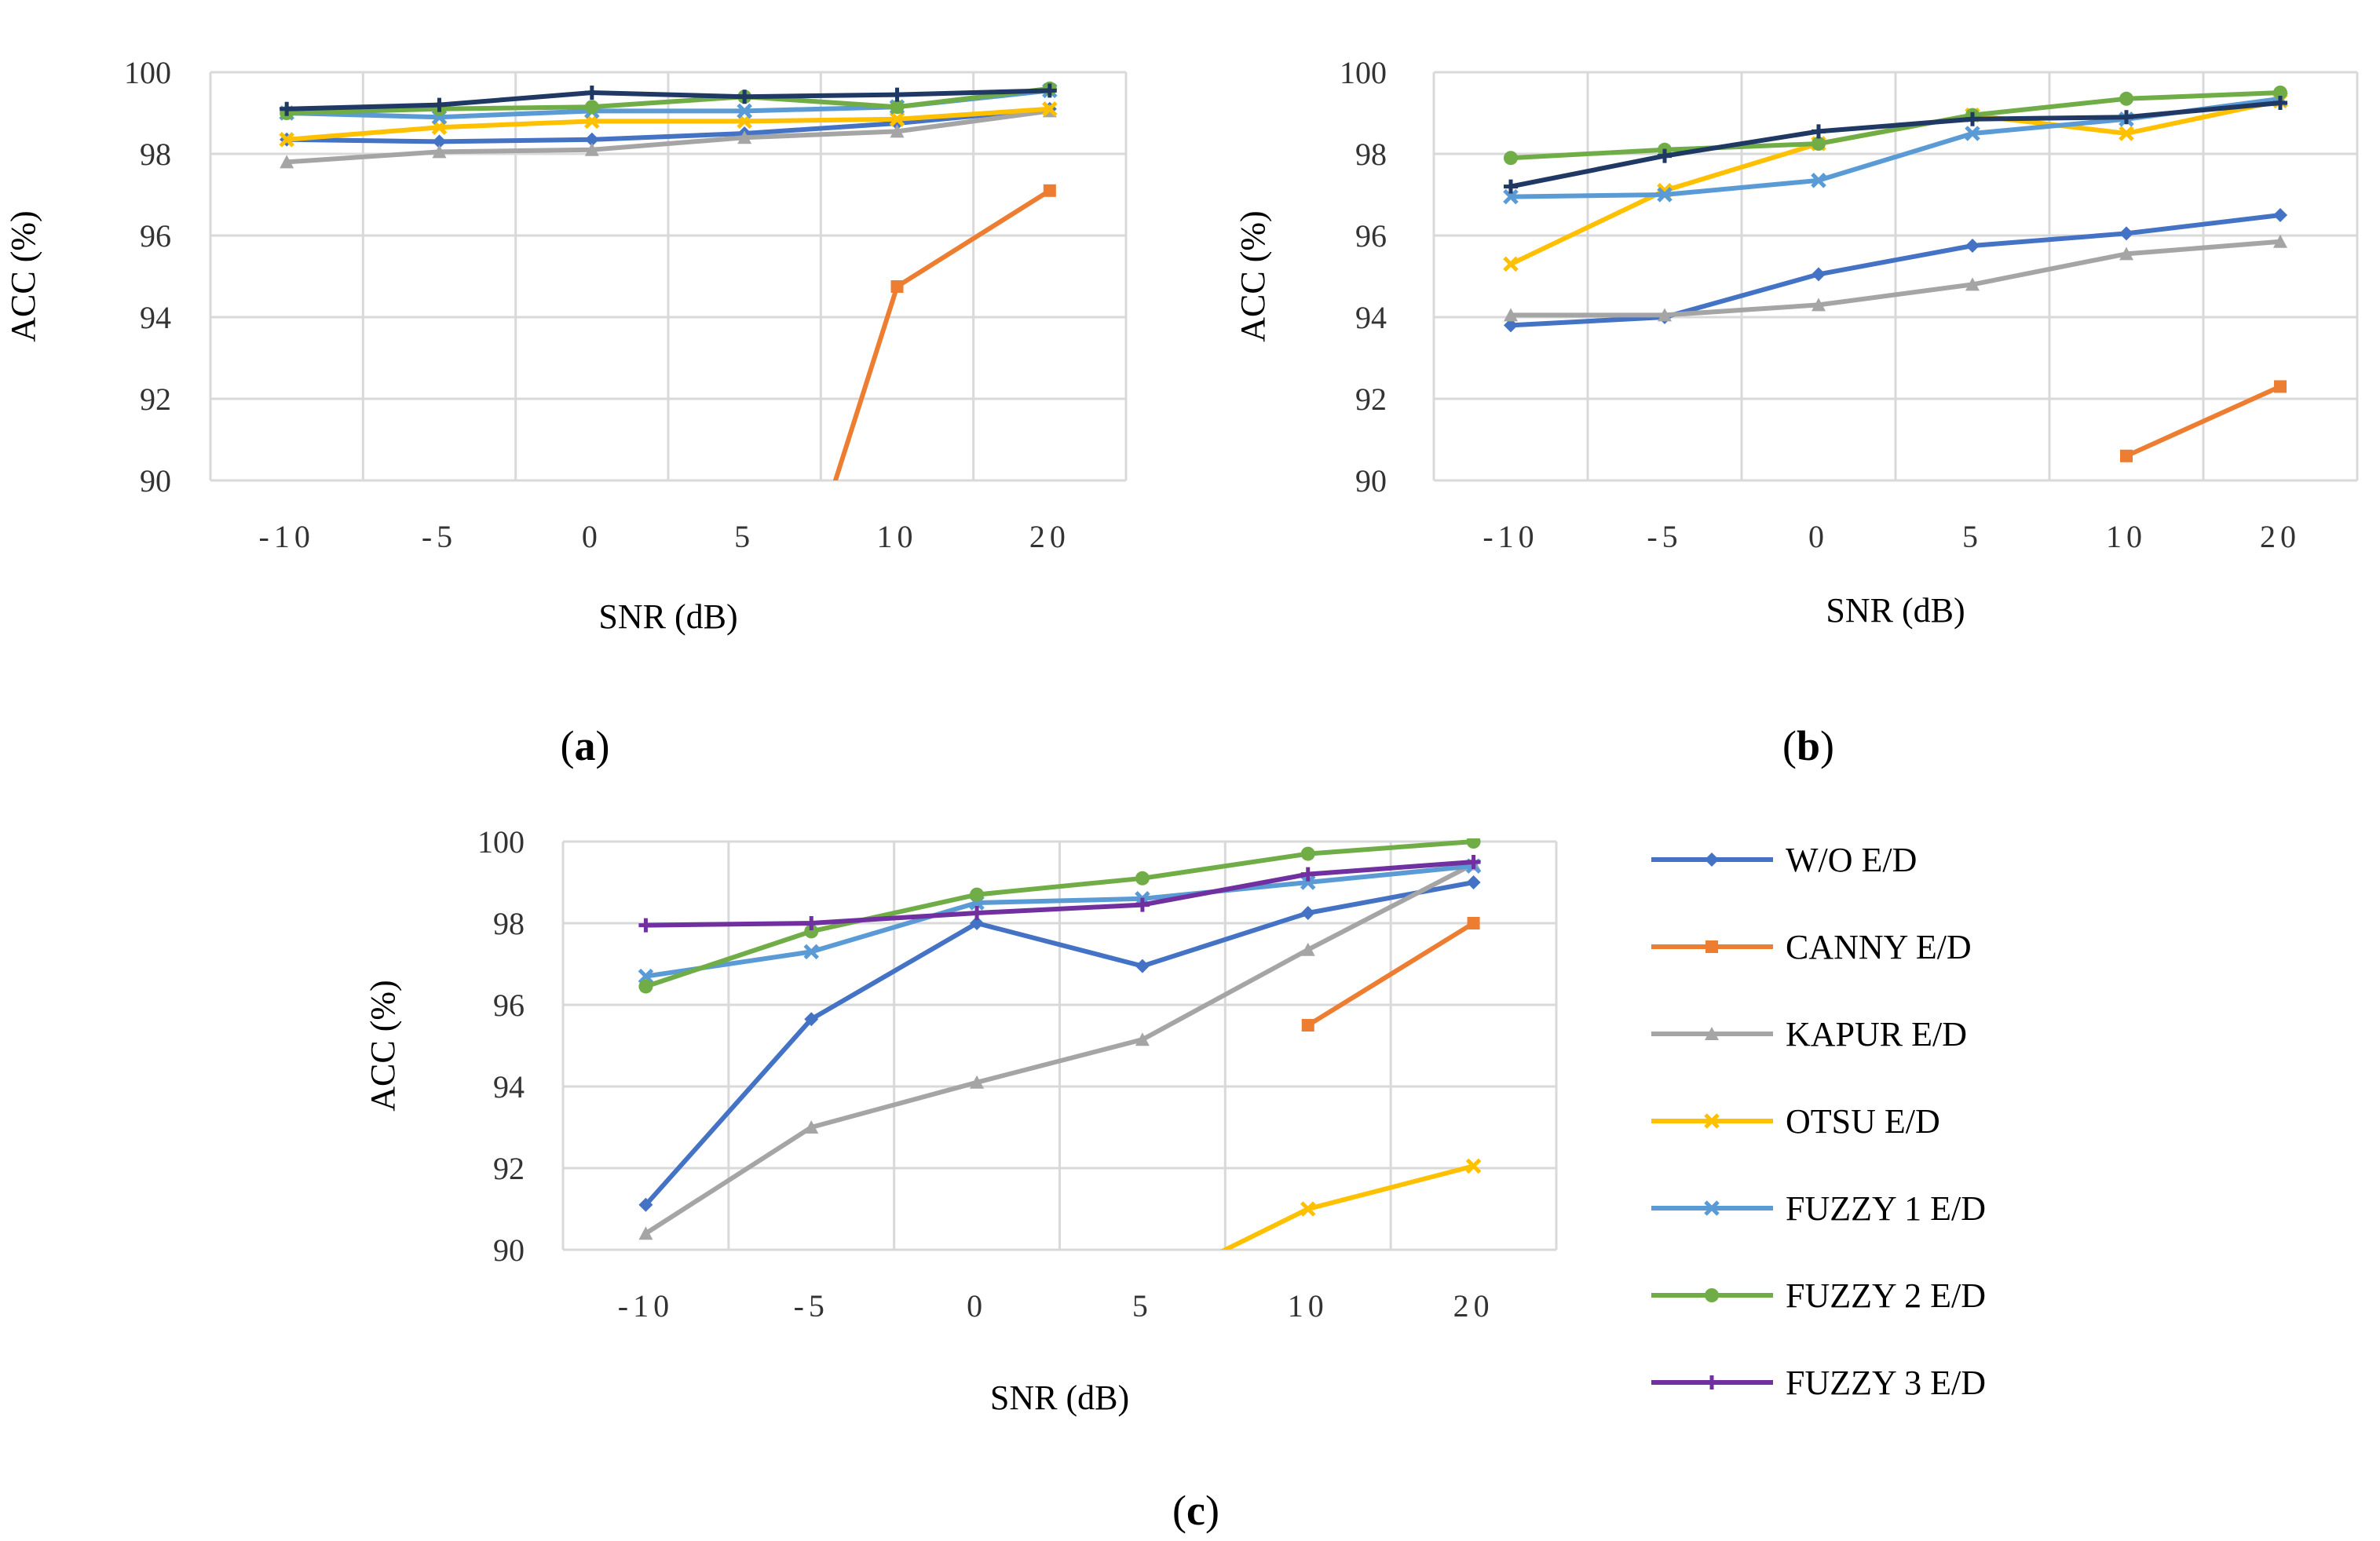  Describe the element at coordinates (1371, 481) in the screenshot. I see `y-tick-label: 90` at that location.